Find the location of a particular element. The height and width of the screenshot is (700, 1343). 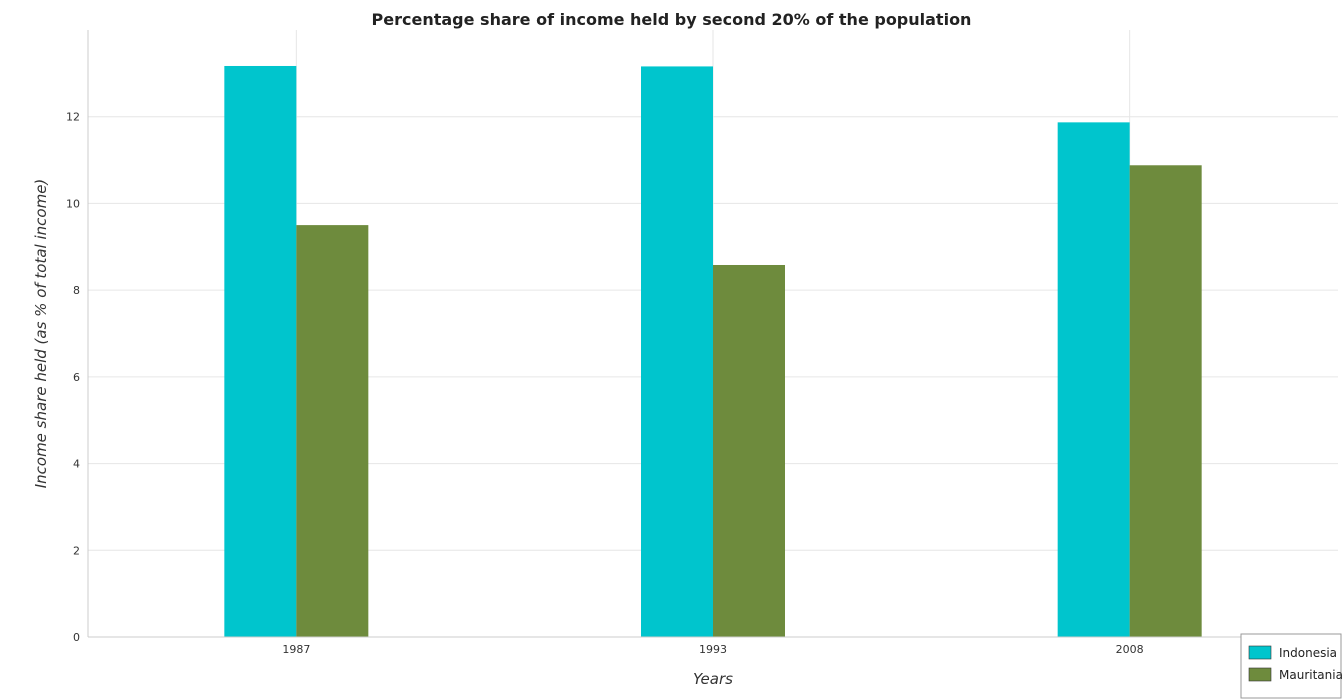

legend: Indonesia Mauritania is located at coordinates (1291, 666).